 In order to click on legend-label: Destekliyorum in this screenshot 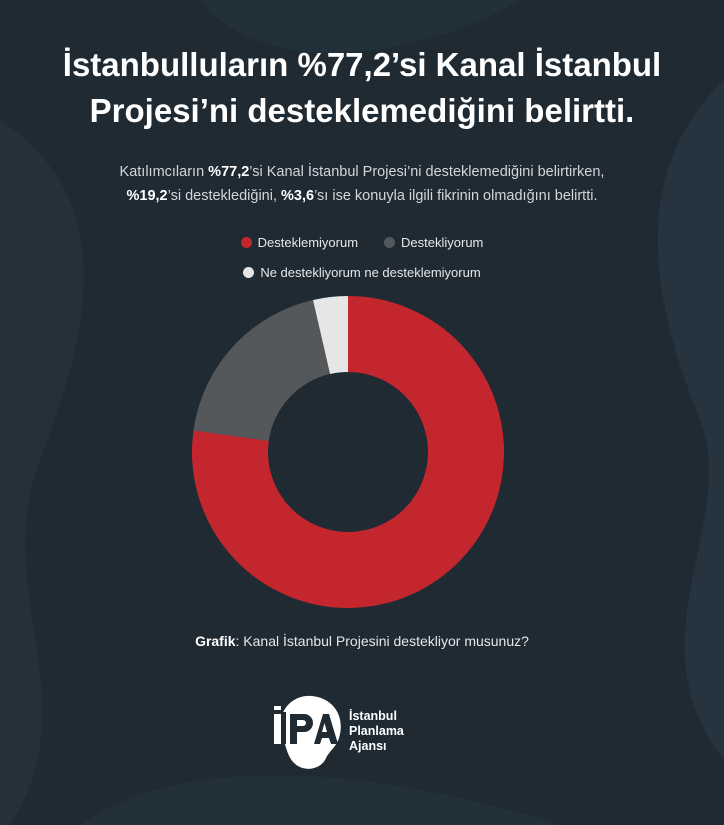, I will do `click(442, 242)`.